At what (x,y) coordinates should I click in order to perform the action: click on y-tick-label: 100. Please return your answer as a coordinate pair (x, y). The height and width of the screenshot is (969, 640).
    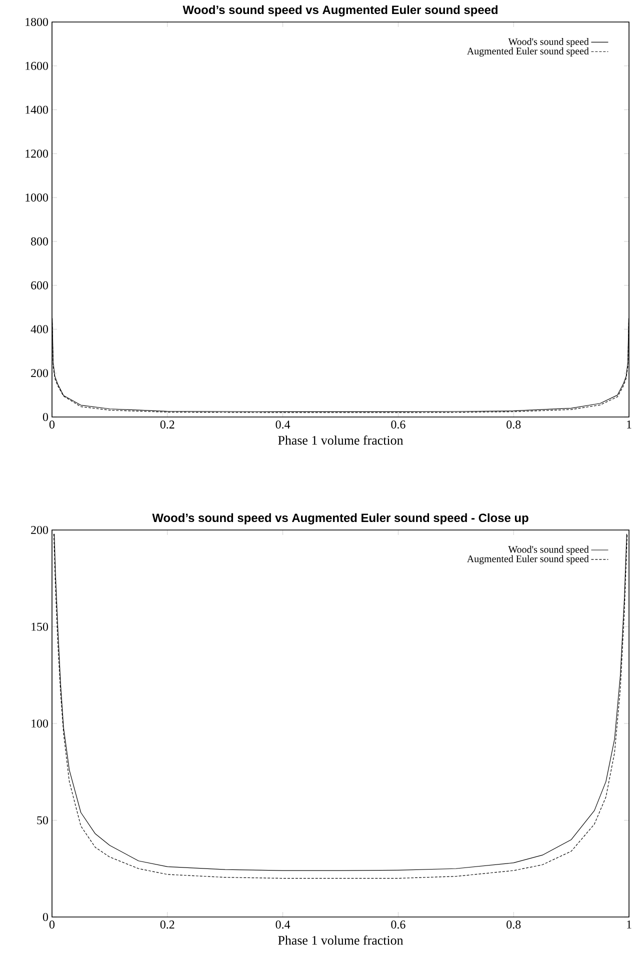
    Looking at the image, I should click on (40, 723).